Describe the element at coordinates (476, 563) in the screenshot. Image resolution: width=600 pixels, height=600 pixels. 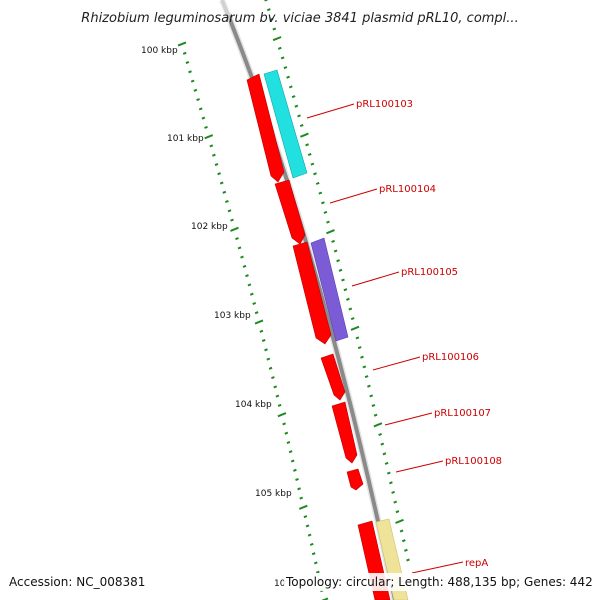
I see `gene-label-repA: repA` at that location.